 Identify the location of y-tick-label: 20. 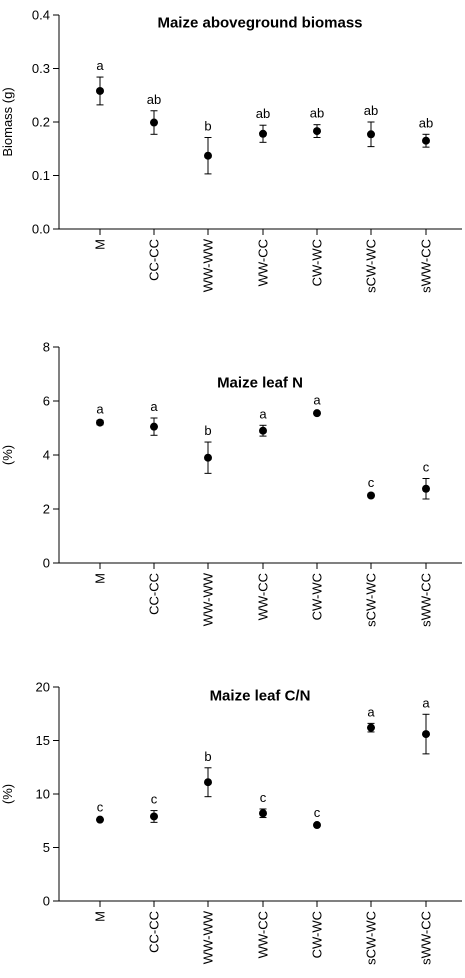
(43, 687).